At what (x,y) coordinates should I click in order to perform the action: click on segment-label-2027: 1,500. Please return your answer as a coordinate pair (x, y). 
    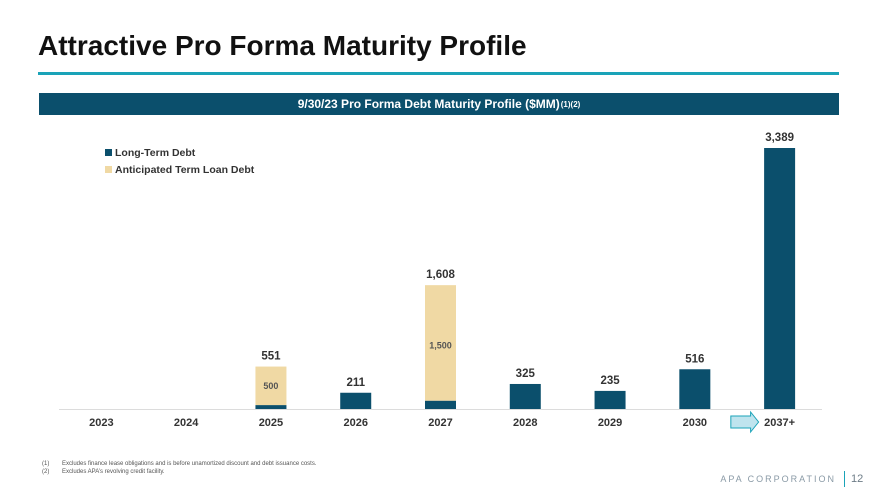
    Looking at the image, I should click on (440, 346).